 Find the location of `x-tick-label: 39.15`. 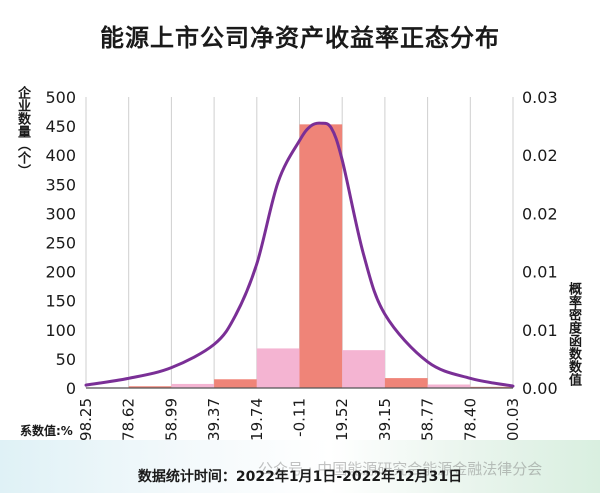

x-tick-label: 39.15 is located at coordinates (385, 419).